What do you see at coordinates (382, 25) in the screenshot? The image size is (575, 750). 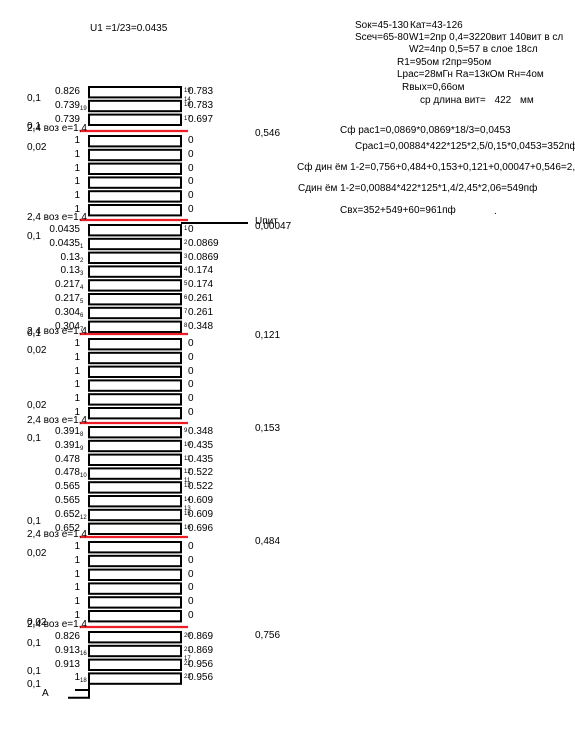 I see `sok-value: Sок=45-130` at bounding box center [382, 25].